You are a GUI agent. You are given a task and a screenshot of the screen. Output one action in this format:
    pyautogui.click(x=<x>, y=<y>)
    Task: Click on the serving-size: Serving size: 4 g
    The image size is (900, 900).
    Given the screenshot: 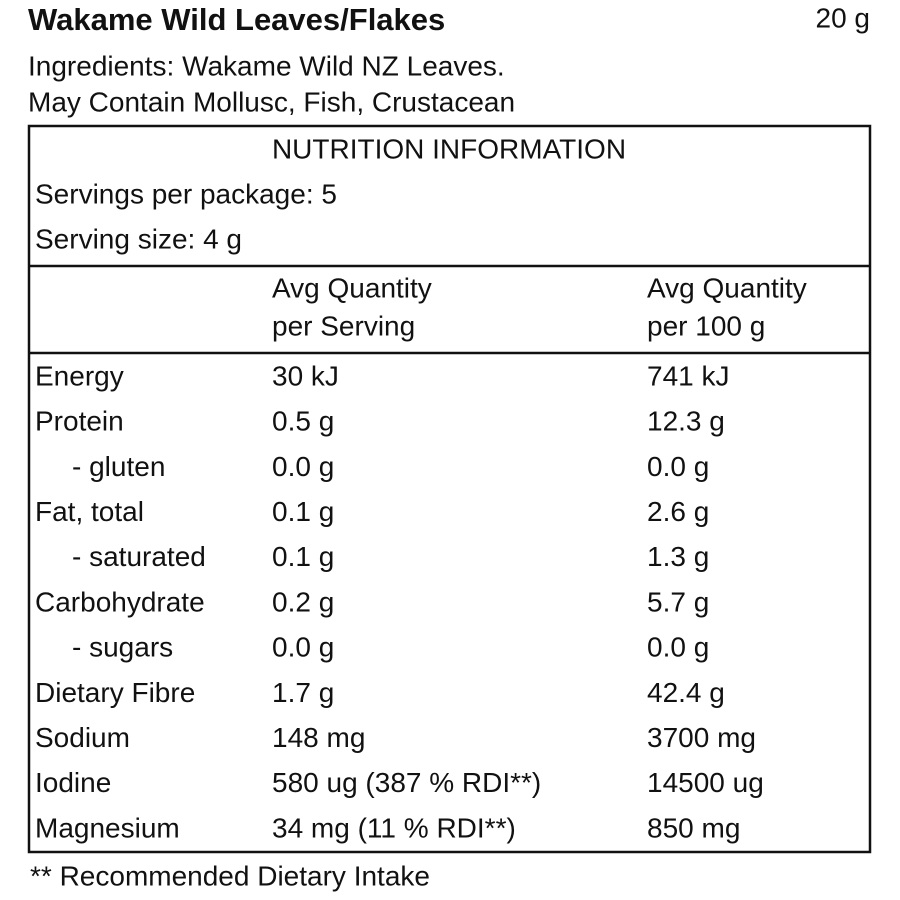 What is the action you would take?
    pyautogui.click(x=138, y=238)
    